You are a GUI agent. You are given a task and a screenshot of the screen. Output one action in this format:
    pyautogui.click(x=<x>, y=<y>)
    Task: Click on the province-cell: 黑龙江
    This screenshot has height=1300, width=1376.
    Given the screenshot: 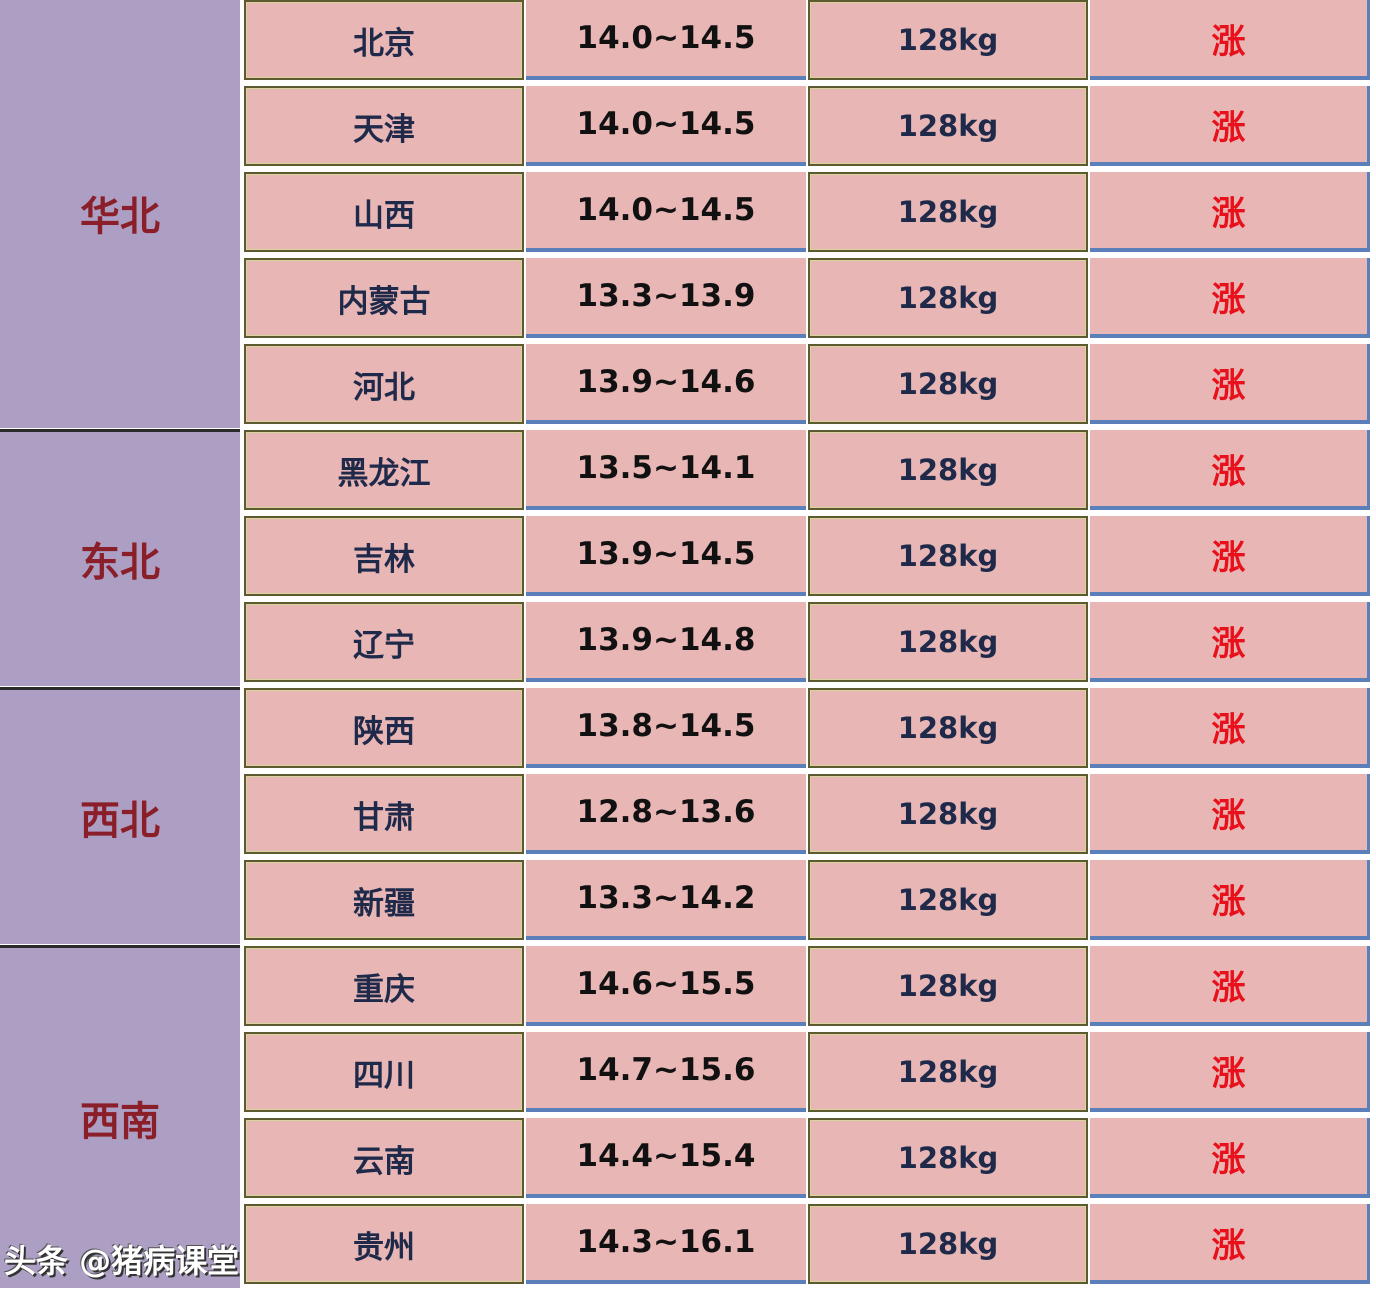 What is the action you would take?
    pyautogui.click(x=384, y=470)
    